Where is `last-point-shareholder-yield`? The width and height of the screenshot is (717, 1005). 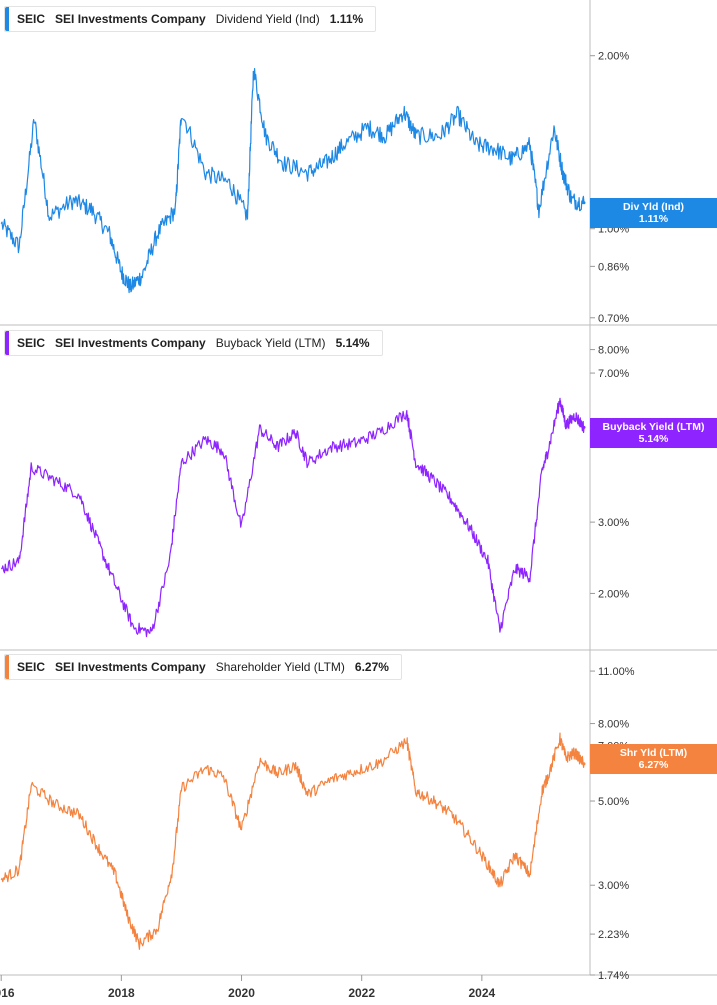 last-point-shareholder-yield is located at coordinates (584, 764).